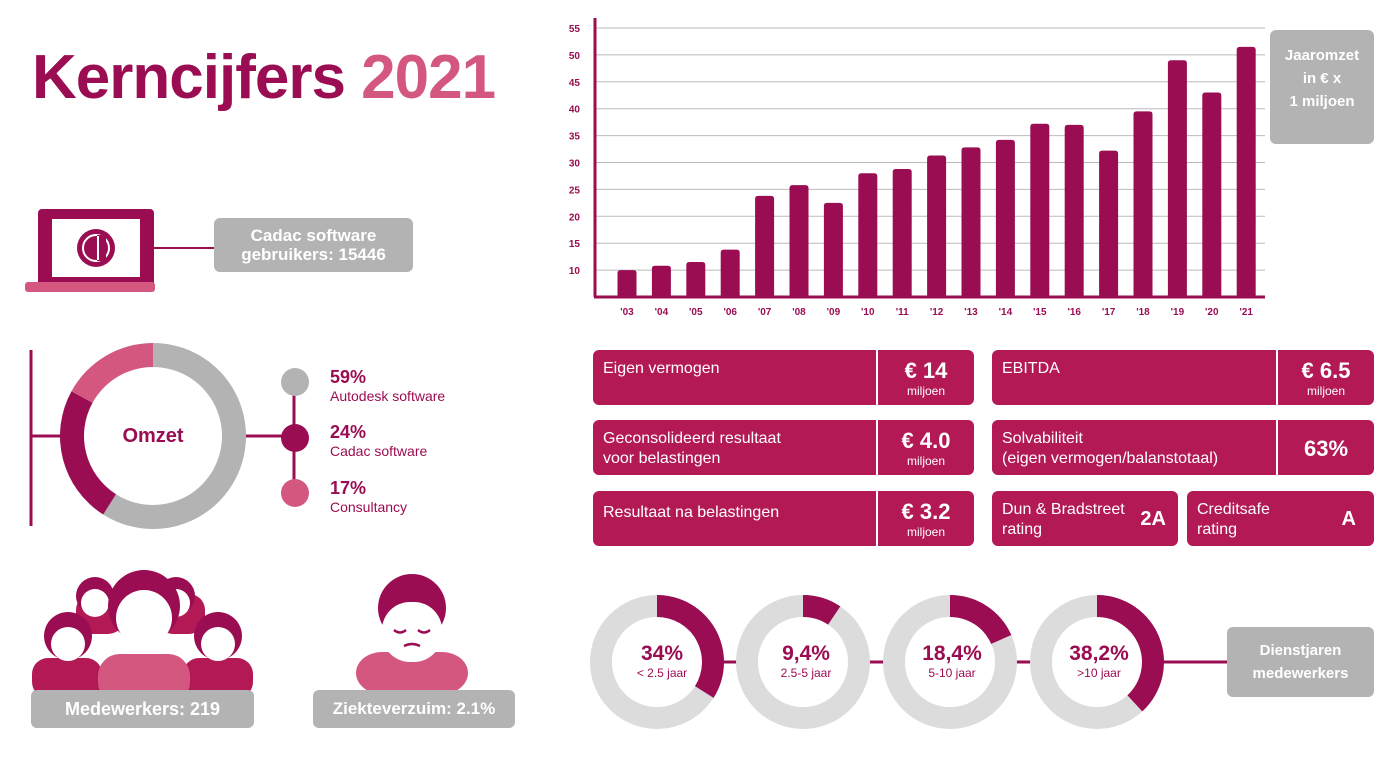  What do you see at coordinates (902, 312) in the screenshot?
I see `x-tick-label: '11` at bounding box center [902, 312].